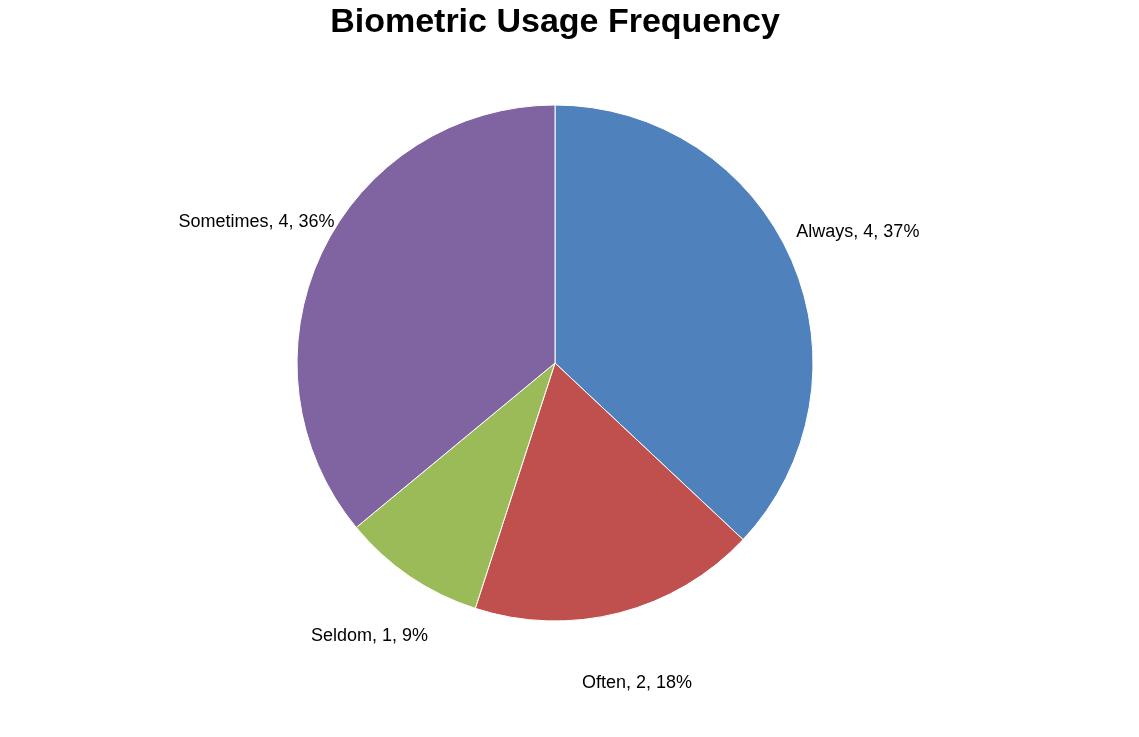  Describe the element at coordinates (369, 634) in the screenshot. I see `slice-label: Seldom, 1, 9%` at that location.